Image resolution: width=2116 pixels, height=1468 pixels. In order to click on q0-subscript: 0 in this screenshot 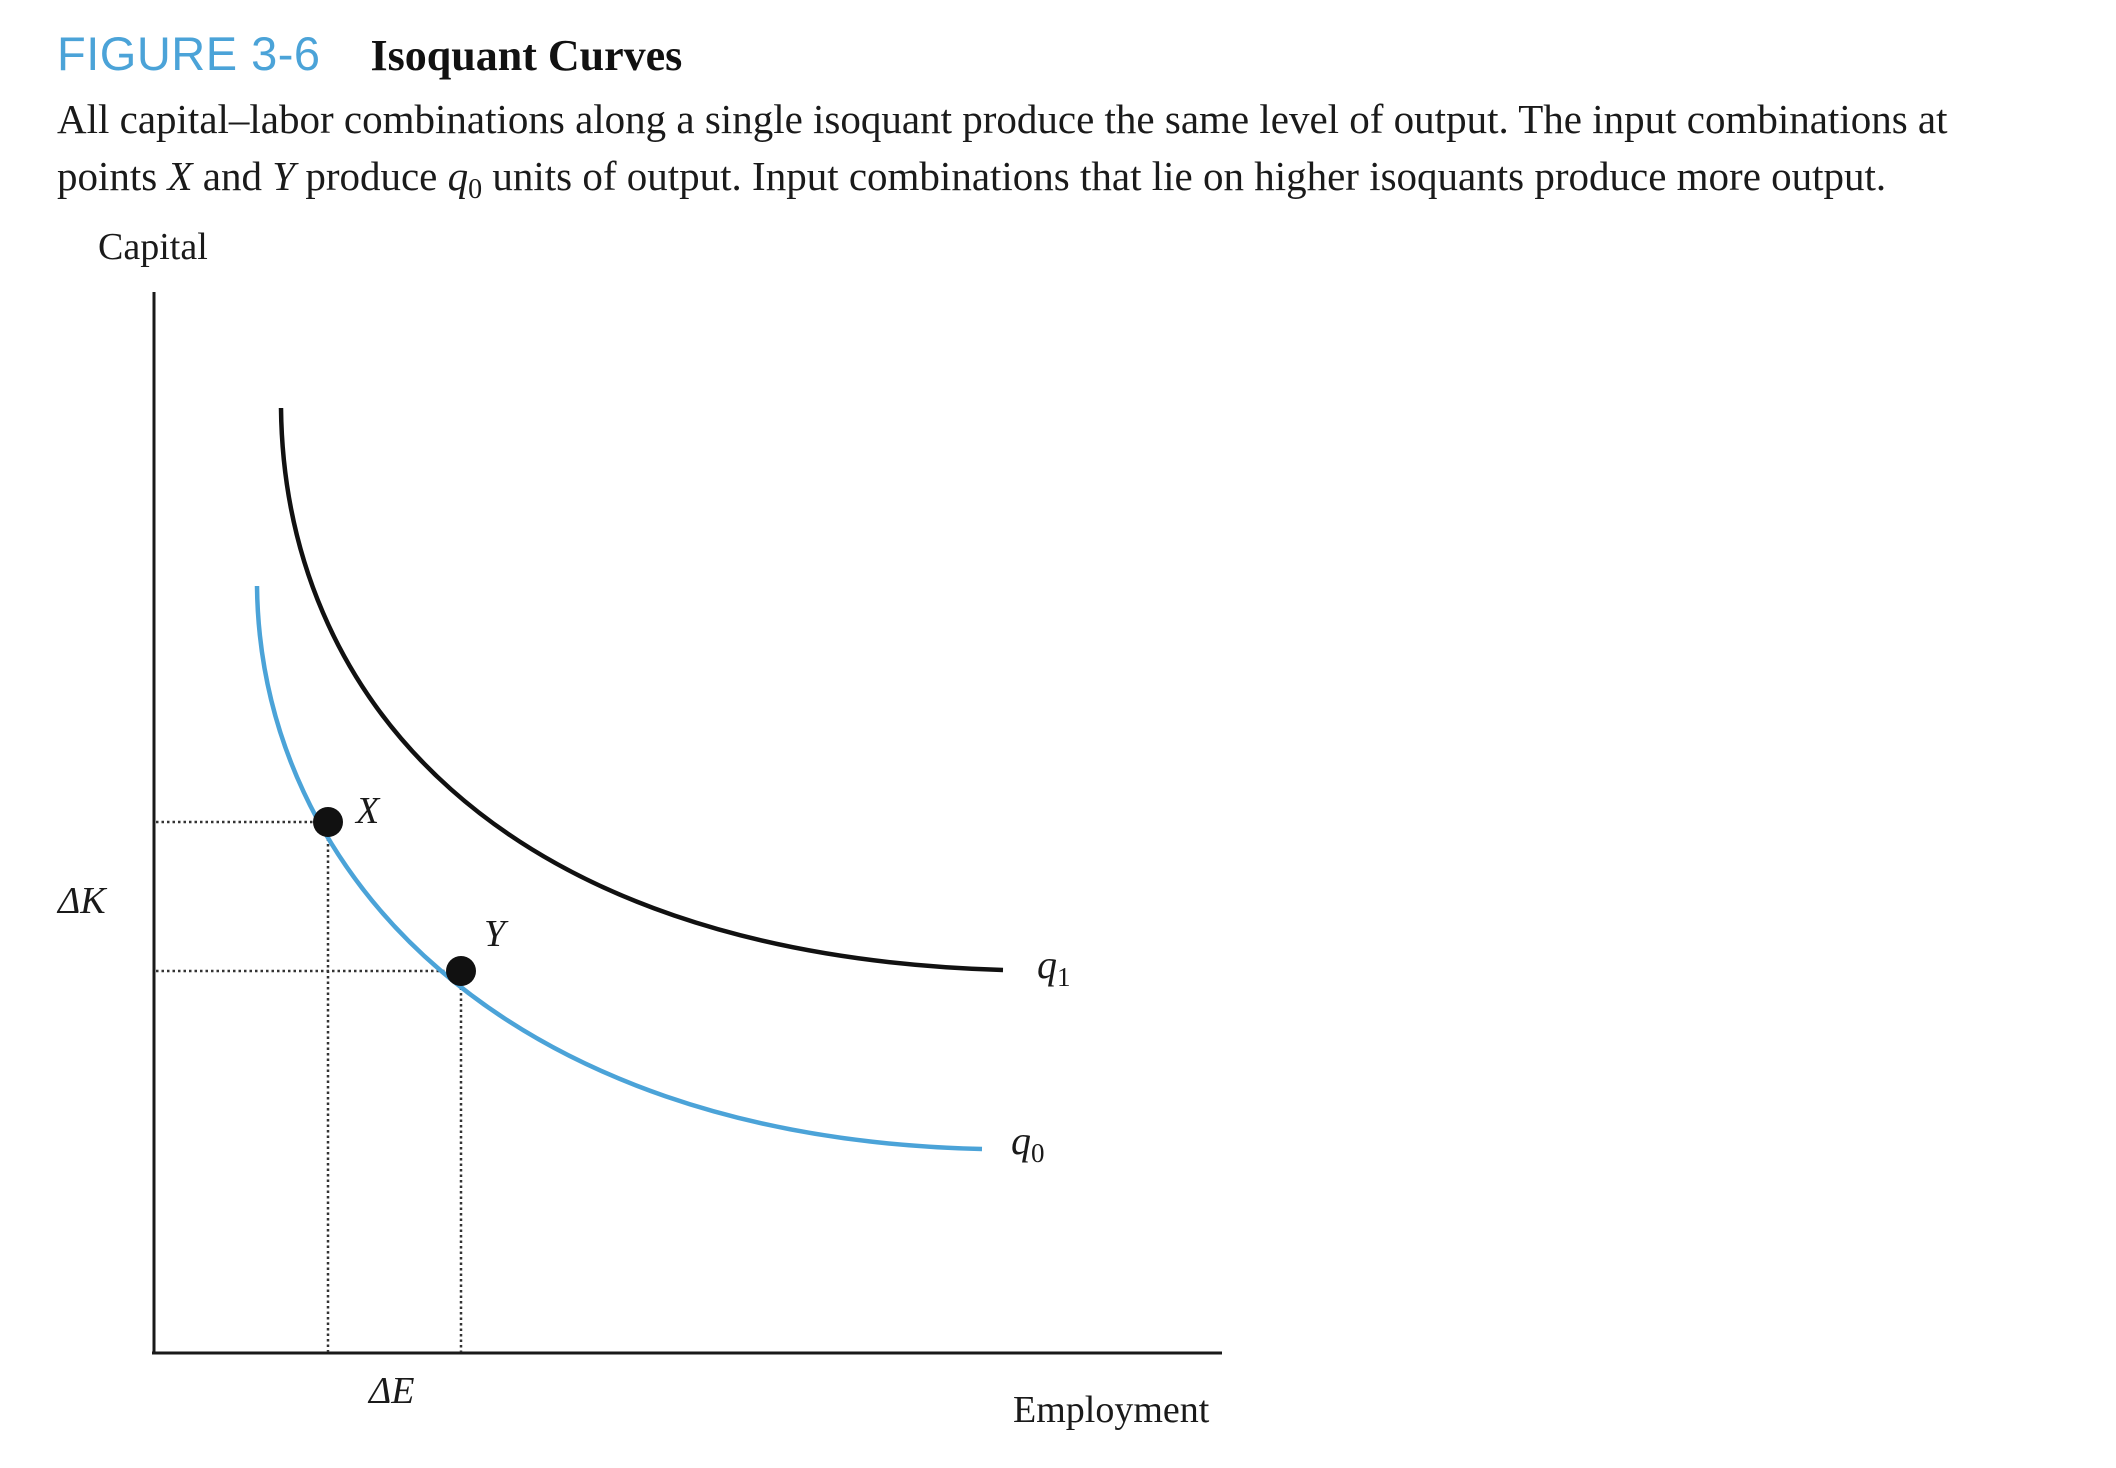, I will do `click(1038, 1153)`.